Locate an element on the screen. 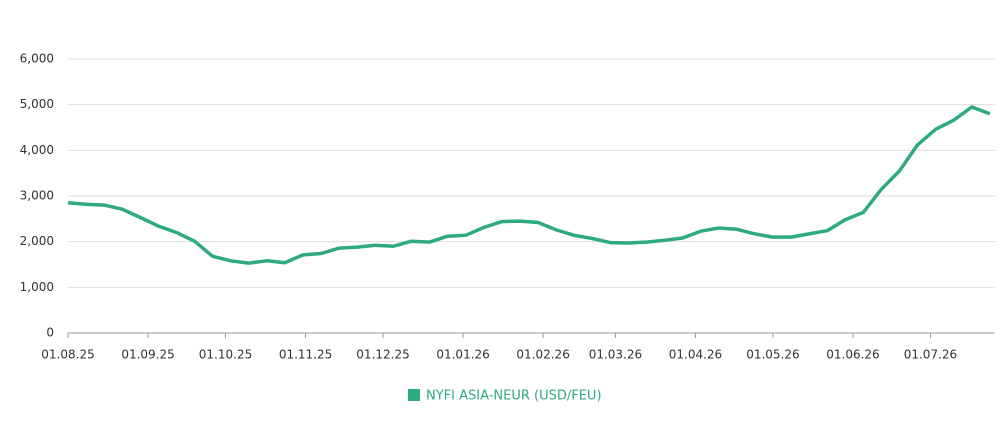 The width and height of the screenshot is (1000, 439). x-tick-label: 01.02.26 is located at coordinates (542, 355).